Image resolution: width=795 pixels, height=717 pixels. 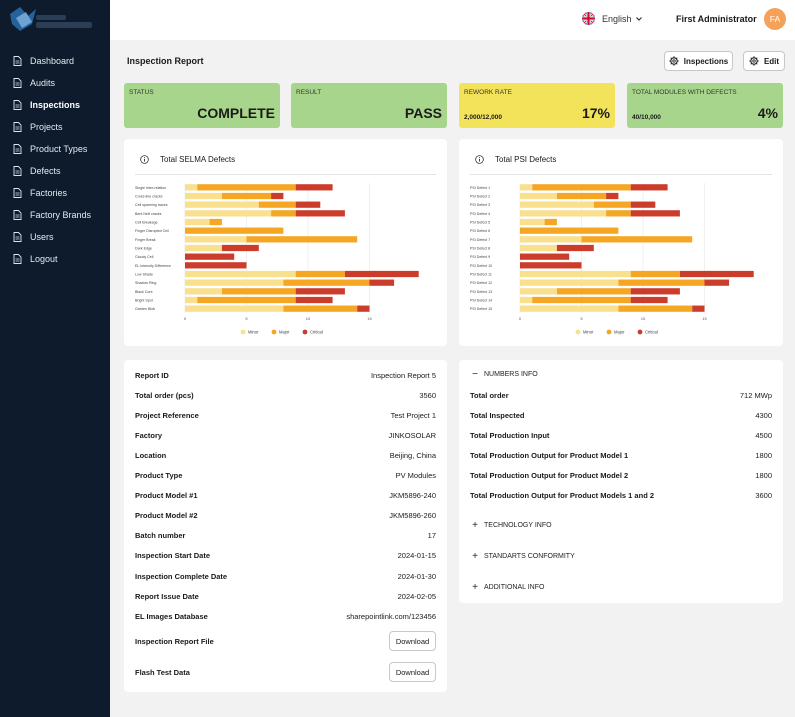 What do you see at coordinates (480, 188) in the screenshot?
I see `category-label: PSI Defect 1` at bounding box center [480, 188].